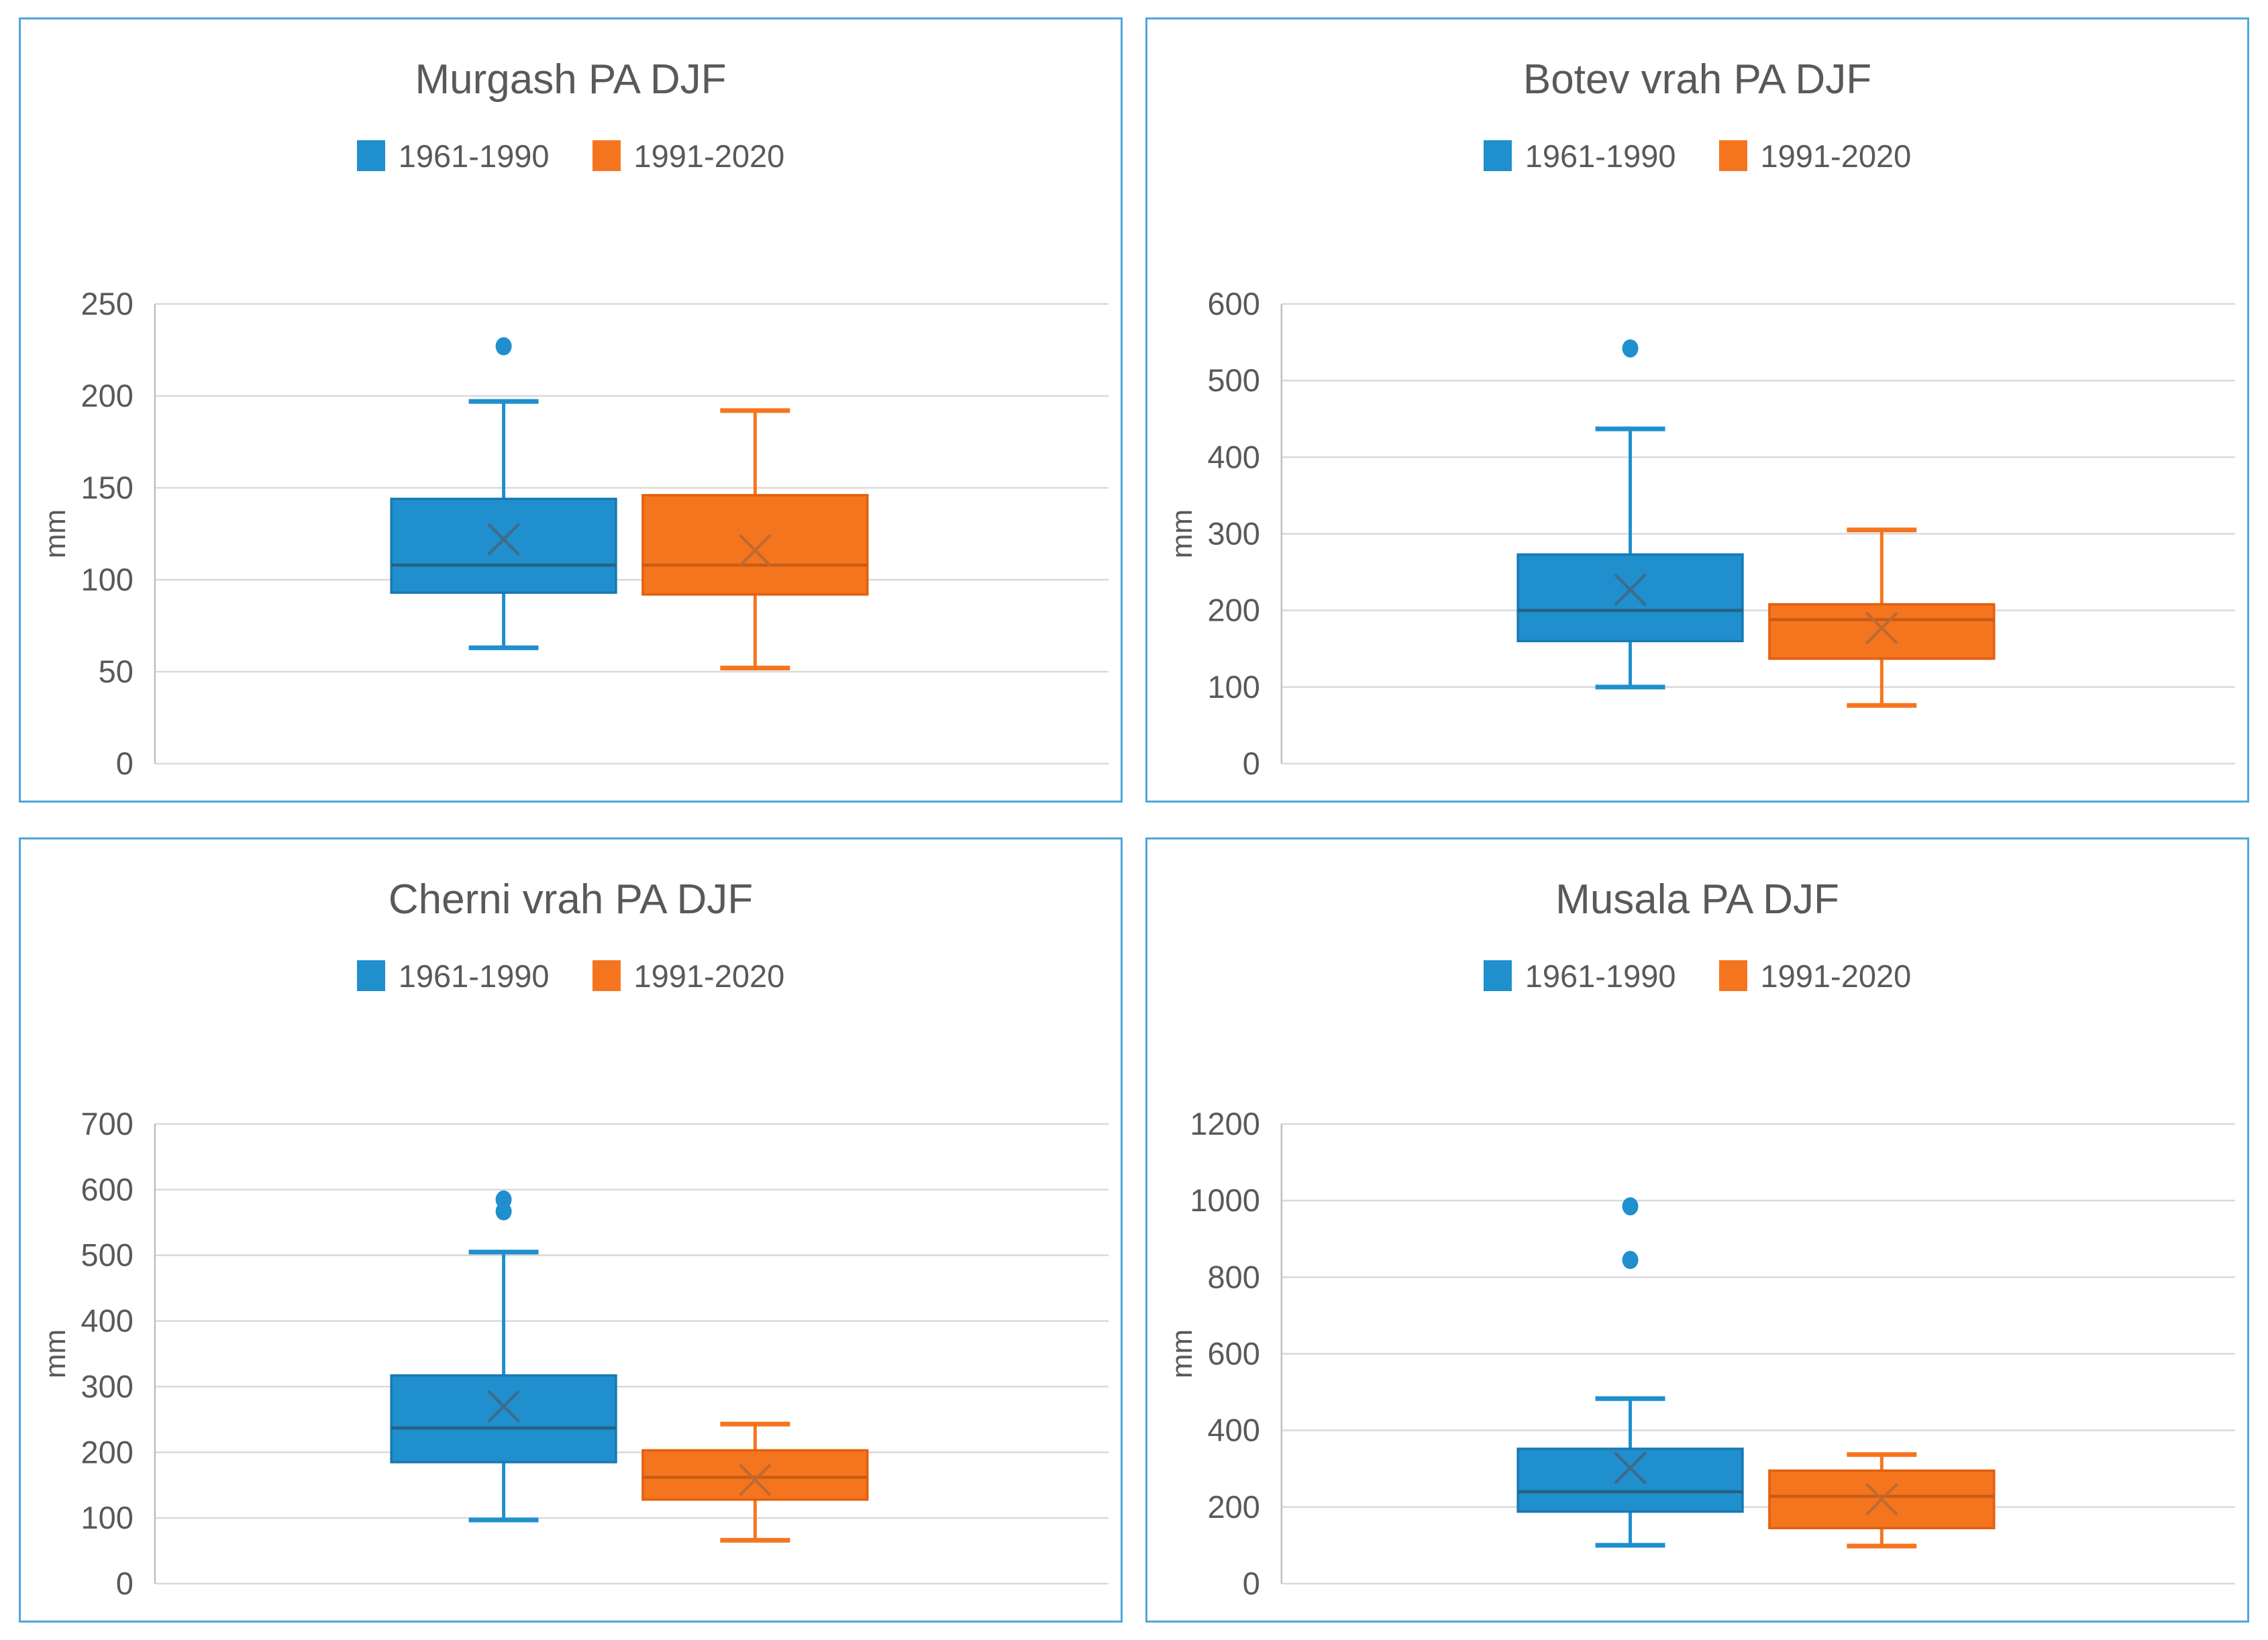 This screenshot has width=2268, height=1640. Describe the element at coordinates (107, 303) in the screenshot. I see `svg-text: 250` at that location.